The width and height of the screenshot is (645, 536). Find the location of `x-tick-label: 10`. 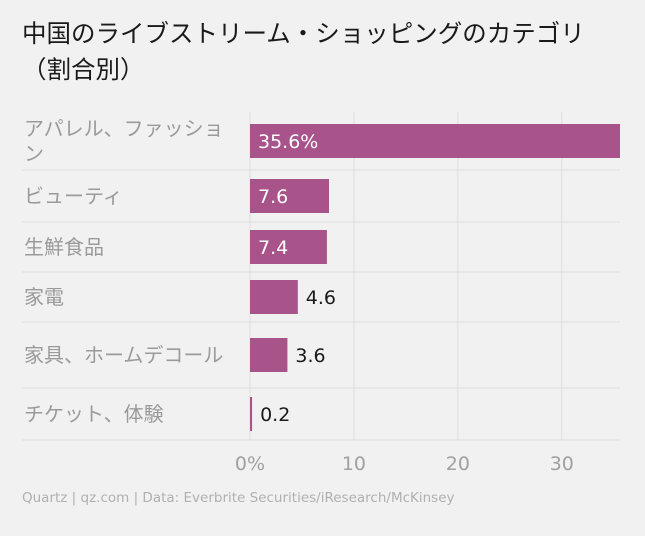

x-tick-label: 10 is located at coordinates (354, 464).